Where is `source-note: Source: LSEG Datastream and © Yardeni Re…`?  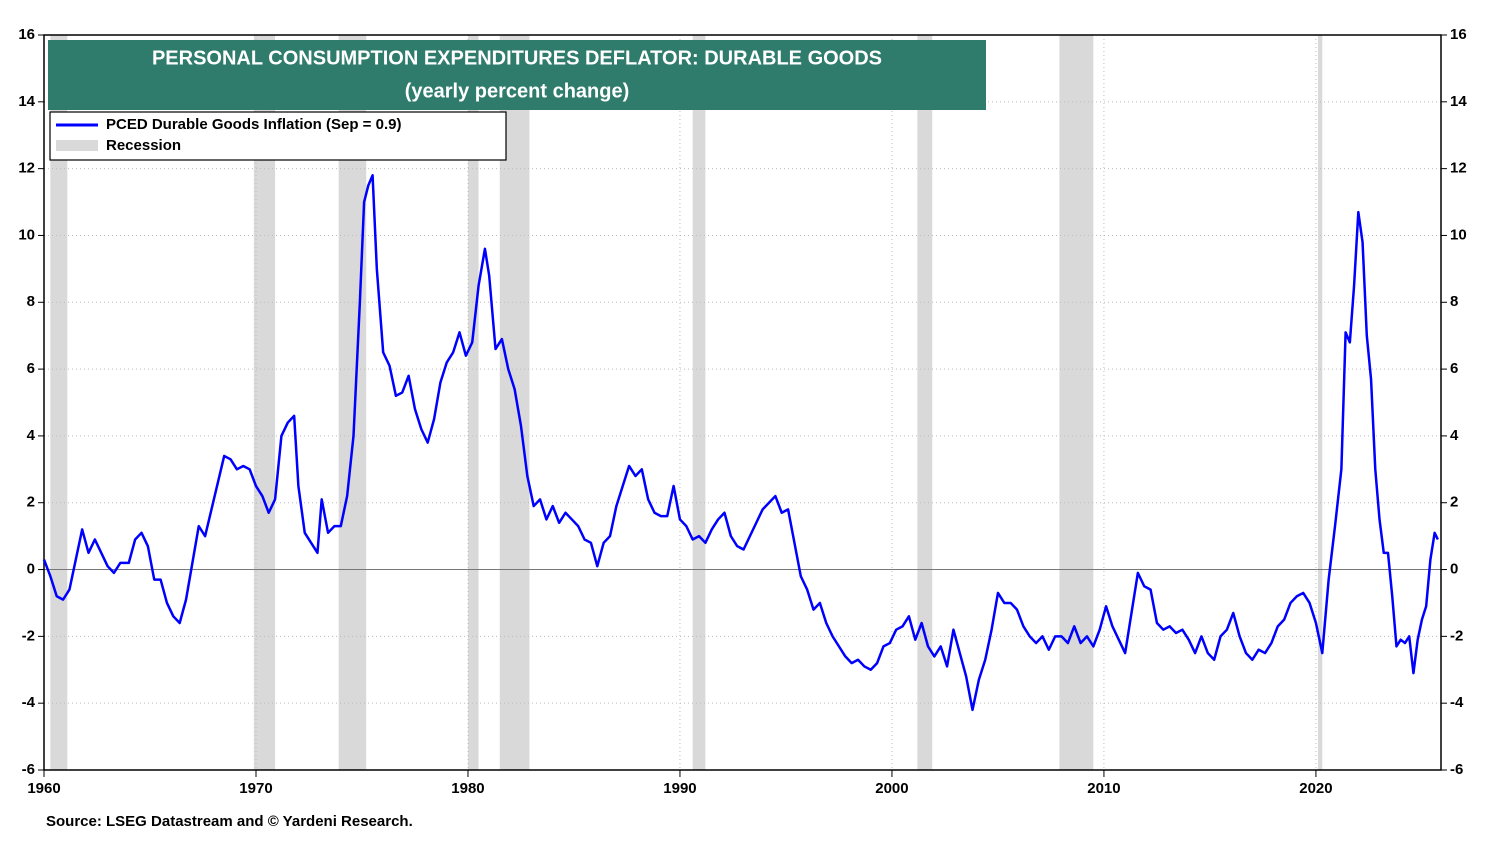 source-note: Source: LSEG Datastream and © Yardeni Re… is located at coordinates (229, 821).